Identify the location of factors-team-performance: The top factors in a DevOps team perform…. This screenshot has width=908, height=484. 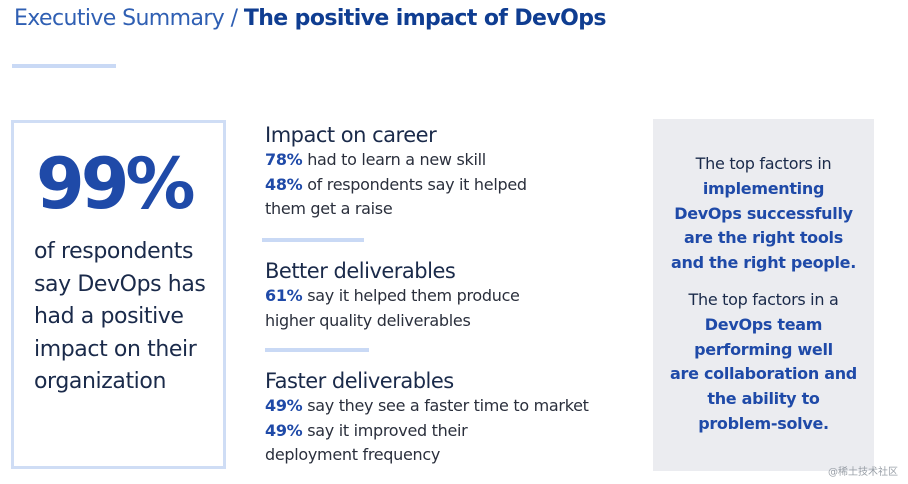
(763, 362).